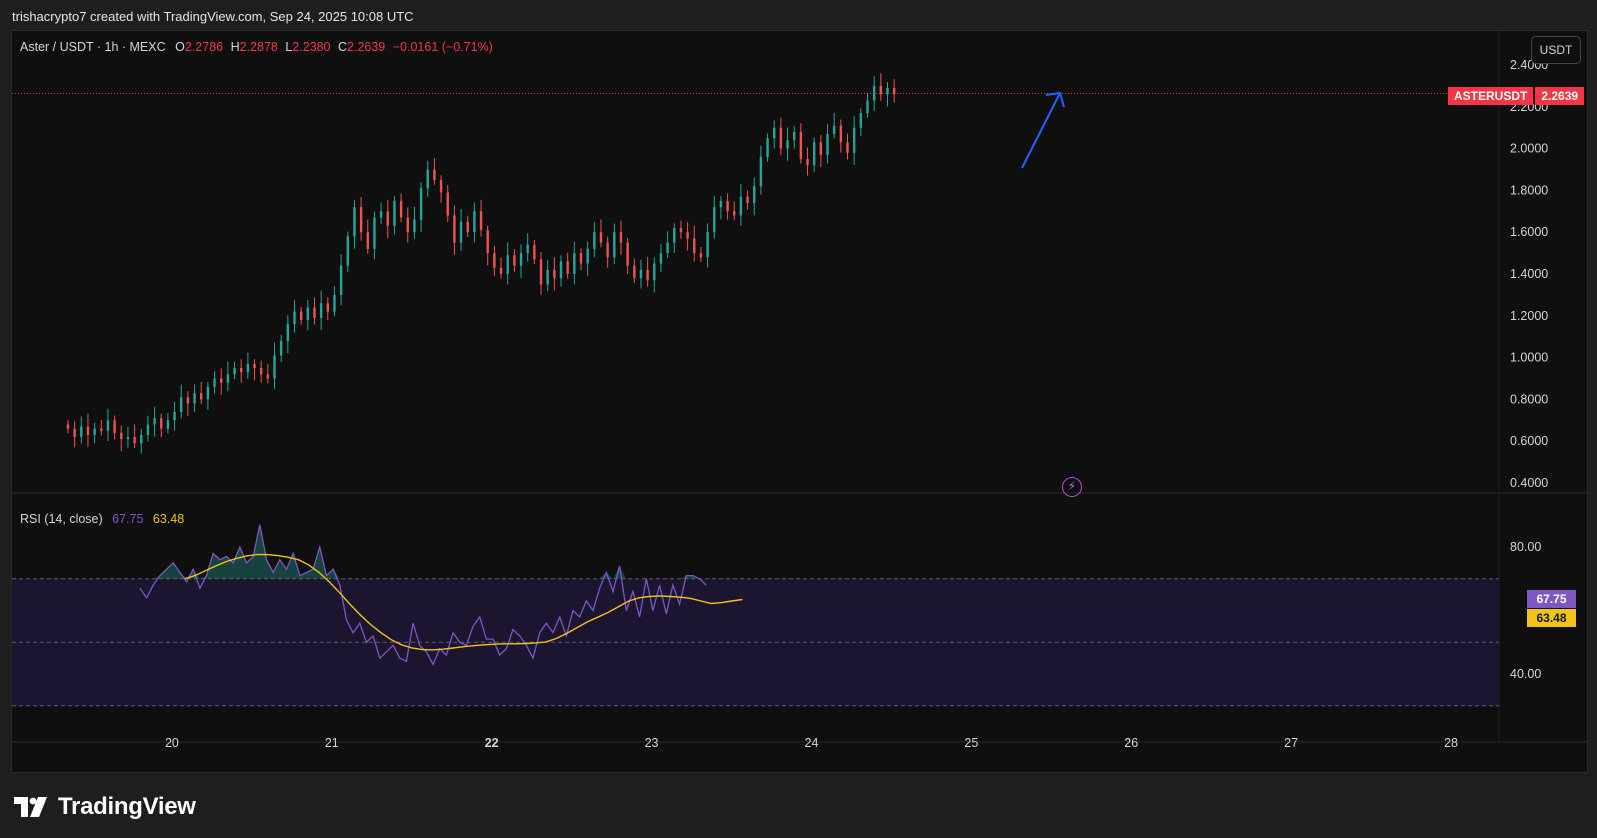  I want to click on time-tick-label: 21, so click(332, 743).